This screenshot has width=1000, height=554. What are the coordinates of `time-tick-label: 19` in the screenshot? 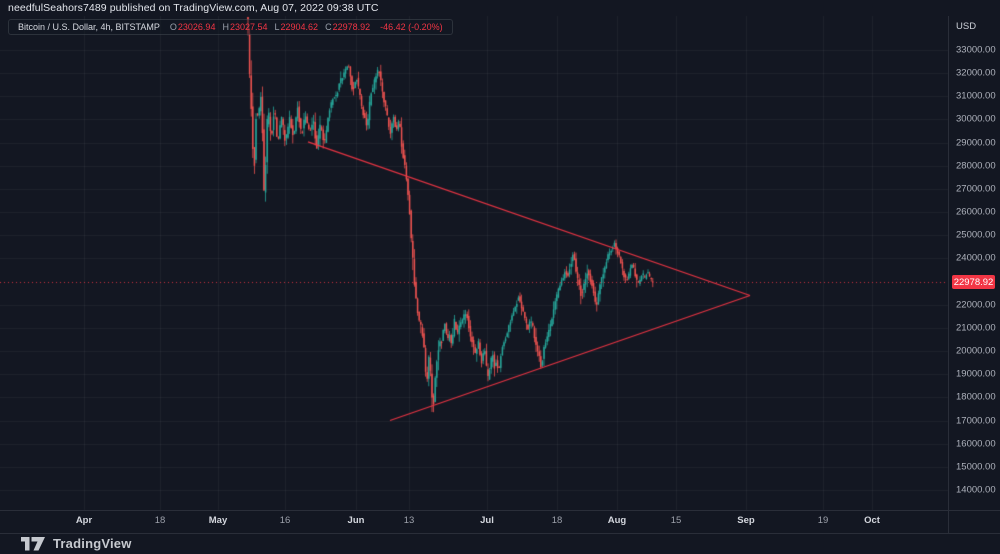 It's located at (823, 520).